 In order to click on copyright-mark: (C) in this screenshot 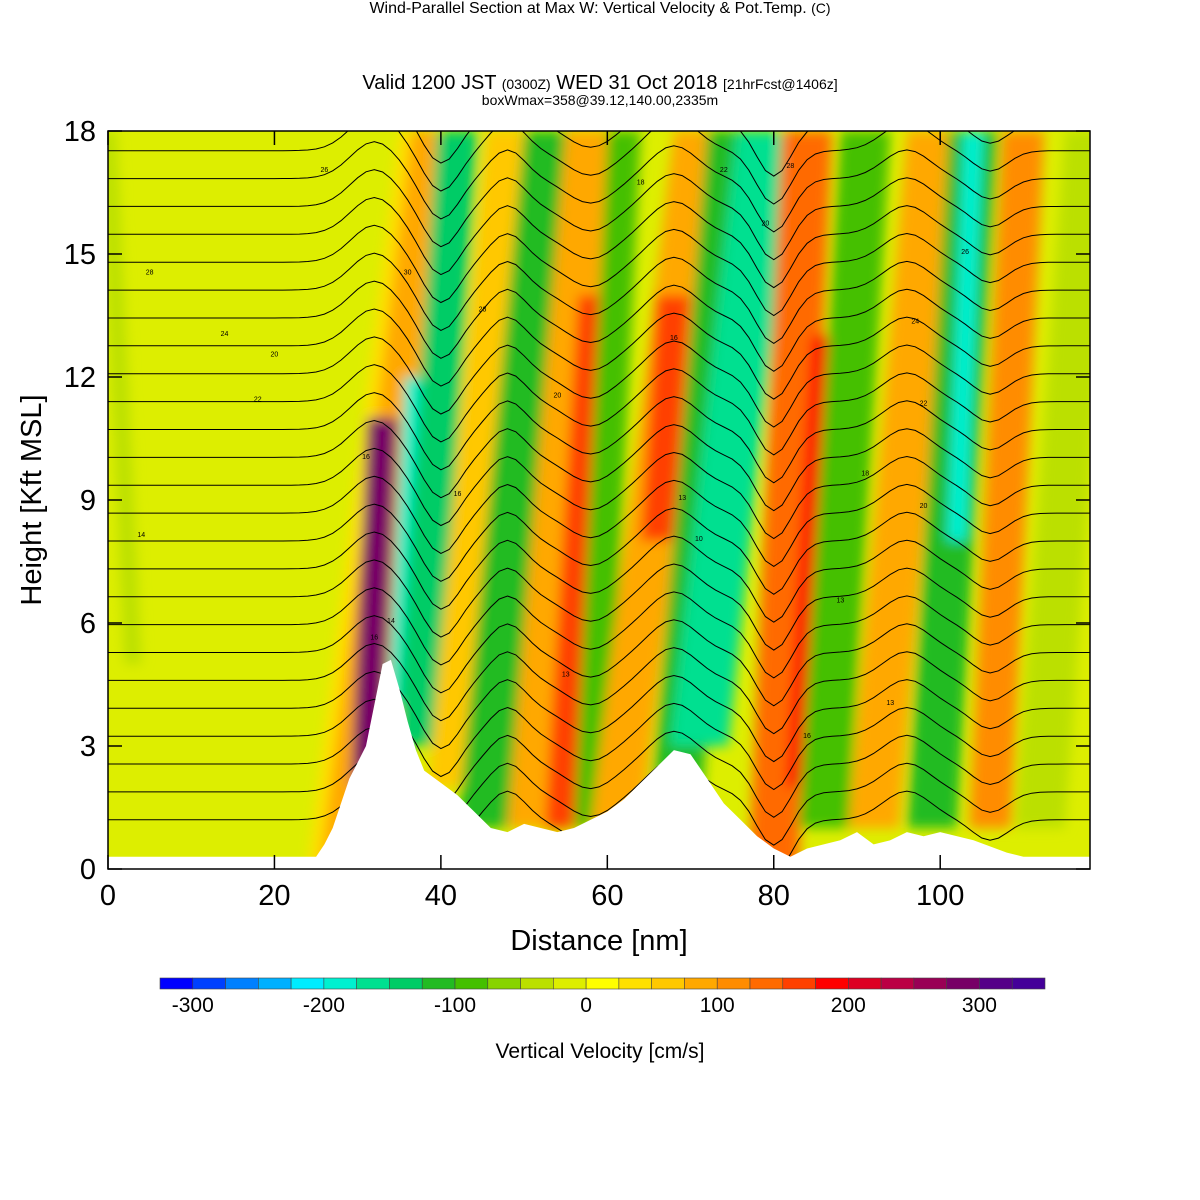, I will do `click(821, 8)`.